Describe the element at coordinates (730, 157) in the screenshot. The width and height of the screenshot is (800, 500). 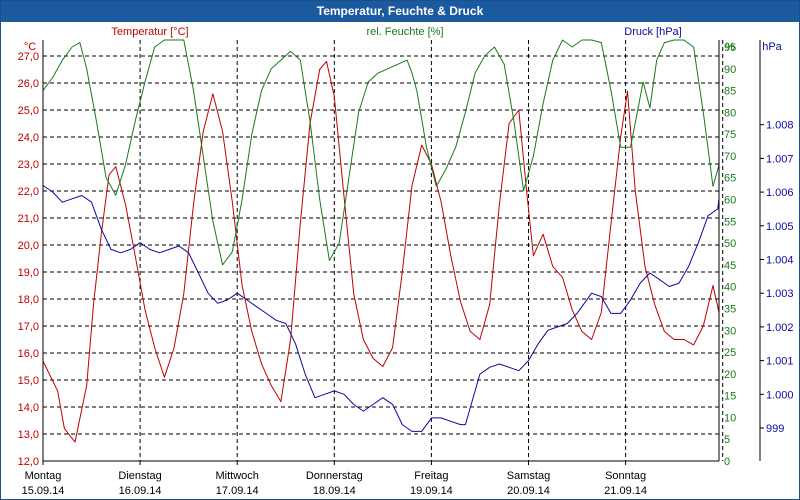
I see `humidity-tick-label: 70` at that location.